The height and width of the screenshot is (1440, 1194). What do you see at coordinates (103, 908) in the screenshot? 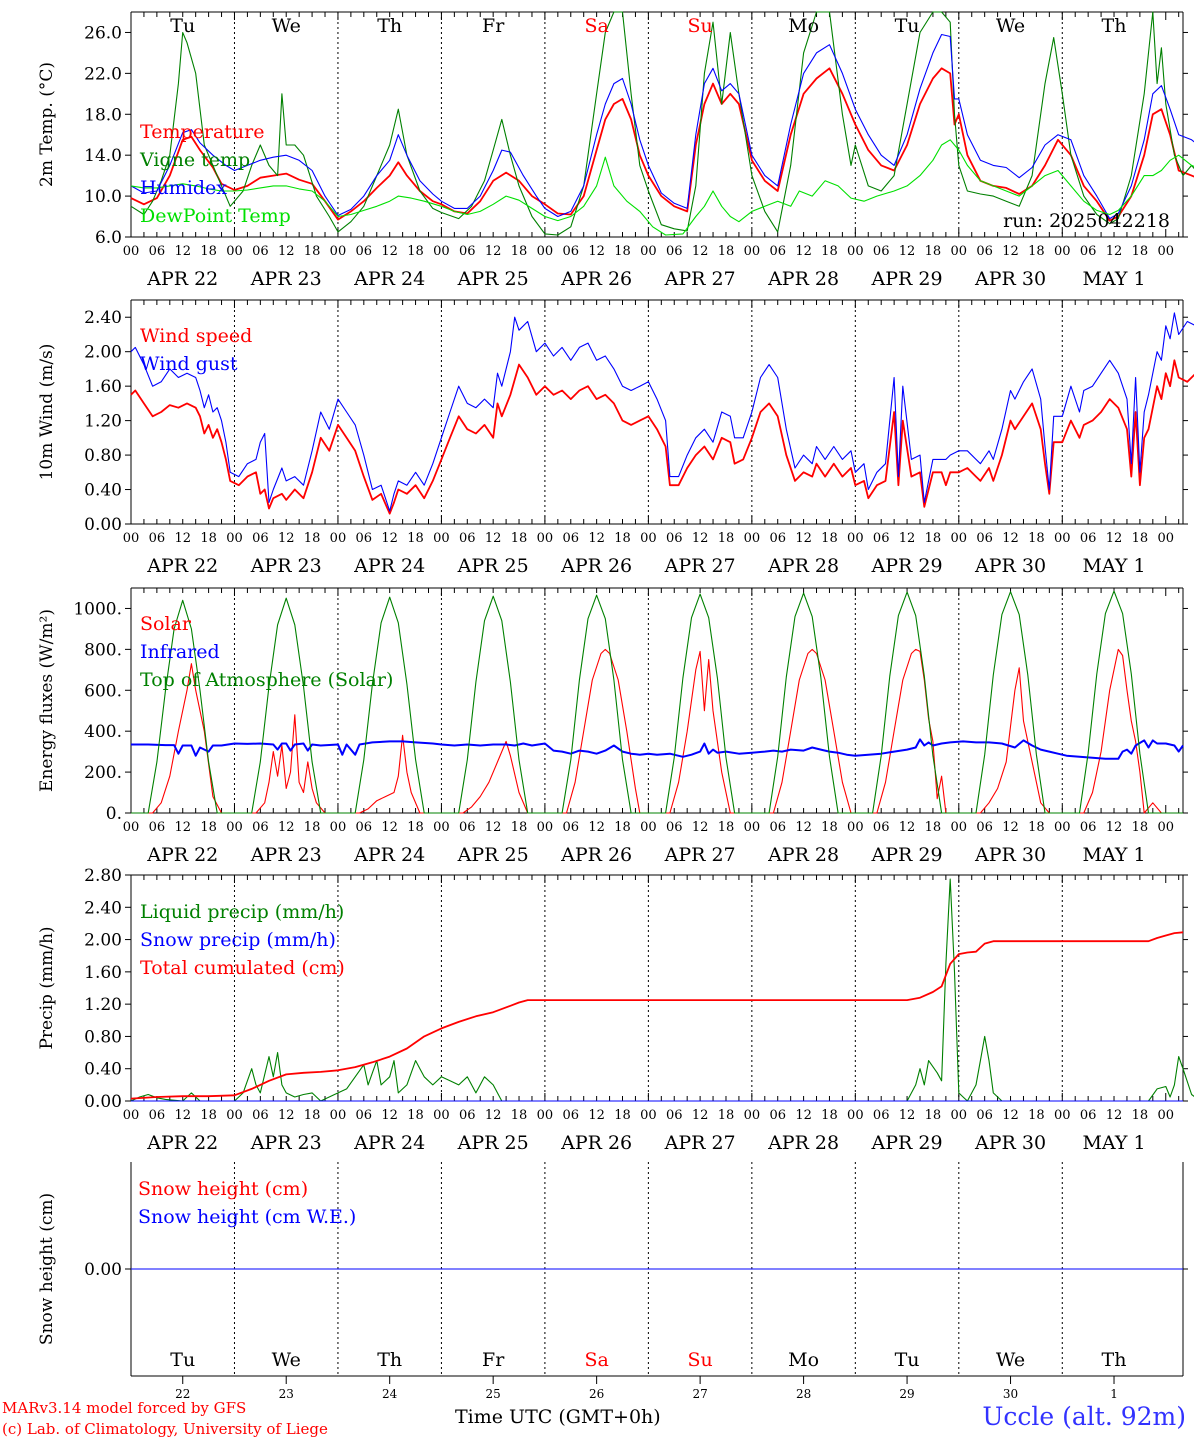
I see `y-tick-label: 2.40` at bounding box center [103, 908].